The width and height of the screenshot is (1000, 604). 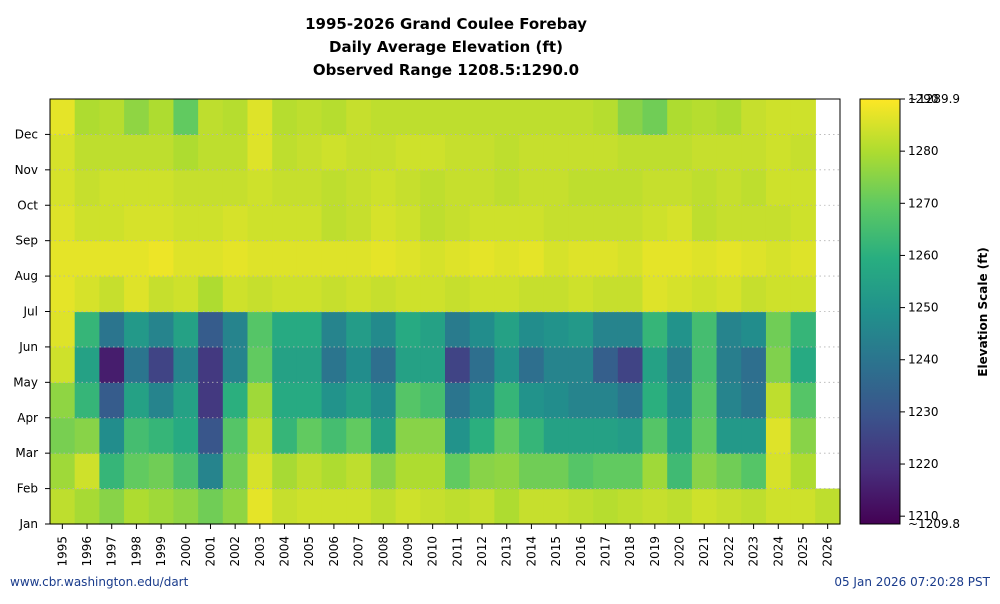 What do you see at coordinates (482, 329) in the screenshot?
I see `heatmap-cell-2012-Jun` at bounding box center [482, 329].